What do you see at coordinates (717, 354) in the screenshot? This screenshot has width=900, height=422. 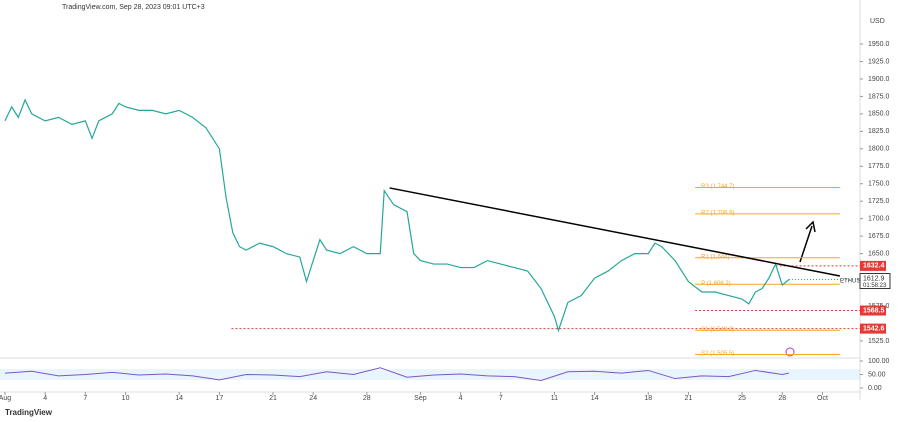 I see `pivot-label: S2 (1,505.5)` at bounding box center [717, 354].